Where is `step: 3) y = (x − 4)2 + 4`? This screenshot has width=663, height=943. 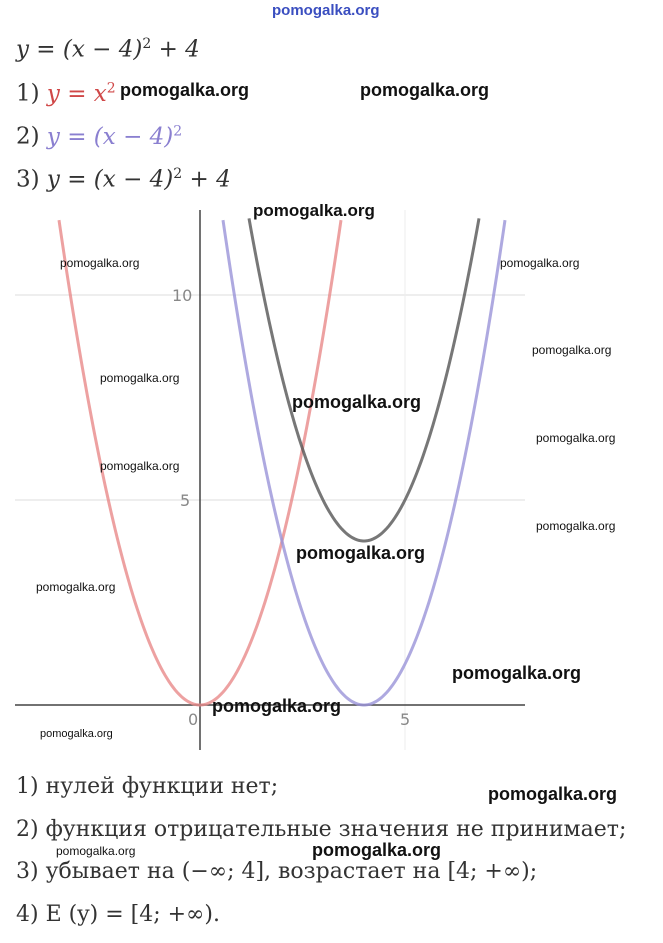 step: 3) y = (x − 4)2 + 4 is located at coordinates (123, 179).